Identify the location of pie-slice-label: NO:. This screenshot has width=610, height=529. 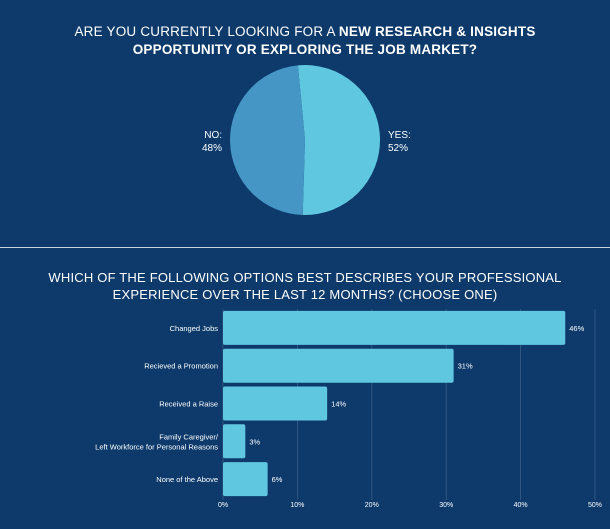
(213, 135).